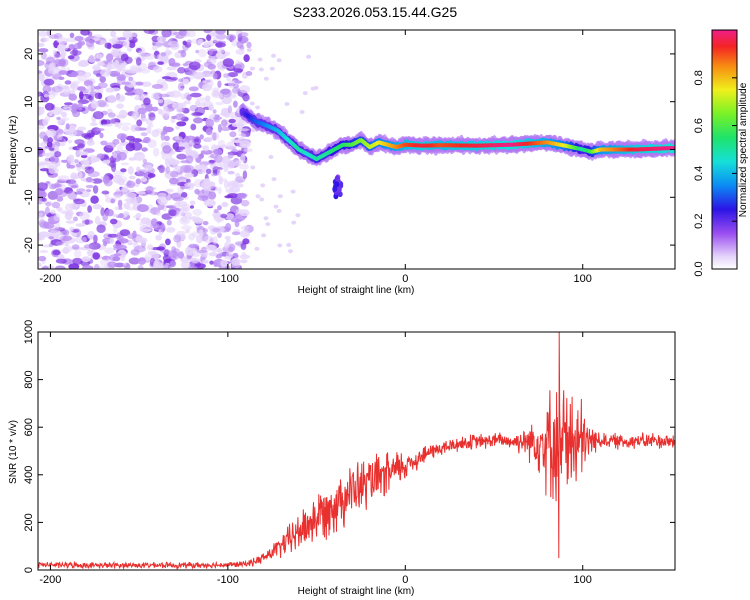 Image resolution: width=750 pixels, height=600 pixels. What do you see at coordinates (50, 279) in the screenshot?
I see `x-tick-label: -200` at bounding box center [50, 279].